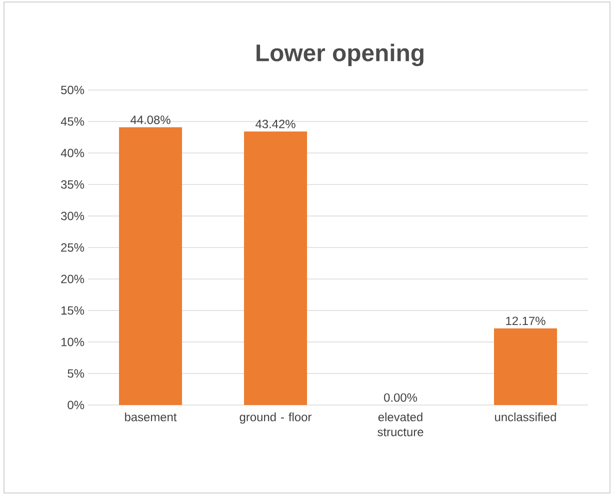 The image size is (612, 495). Describe the element at coordinates (340, 55) in the screenshot. I see `chart-title: Lower opening` at that location.